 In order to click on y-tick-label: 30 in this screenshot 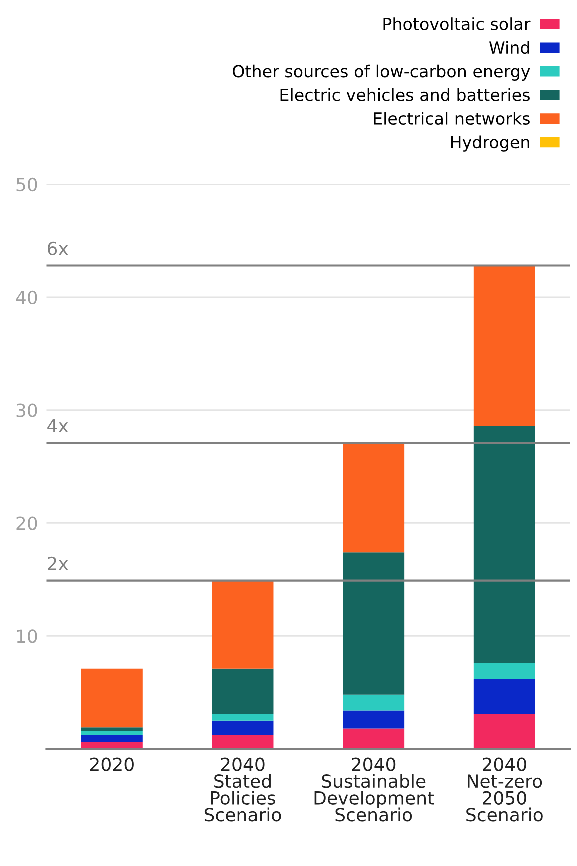, I will do `click(27, 411)`.